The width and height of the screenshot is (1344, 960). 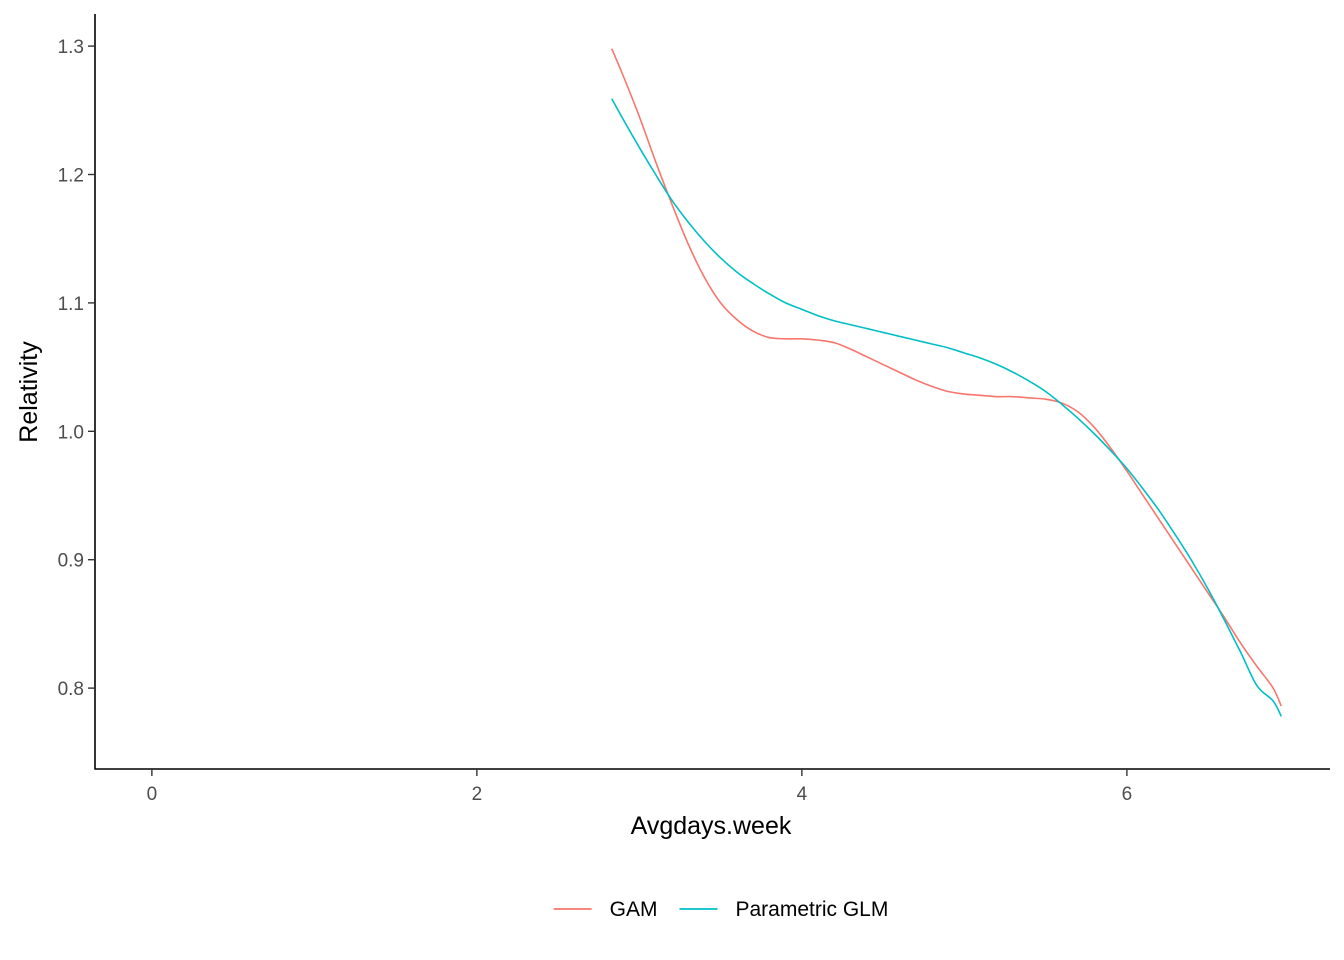 I want to click on y-tick-label: 1.2, so click(x=71, y=176).